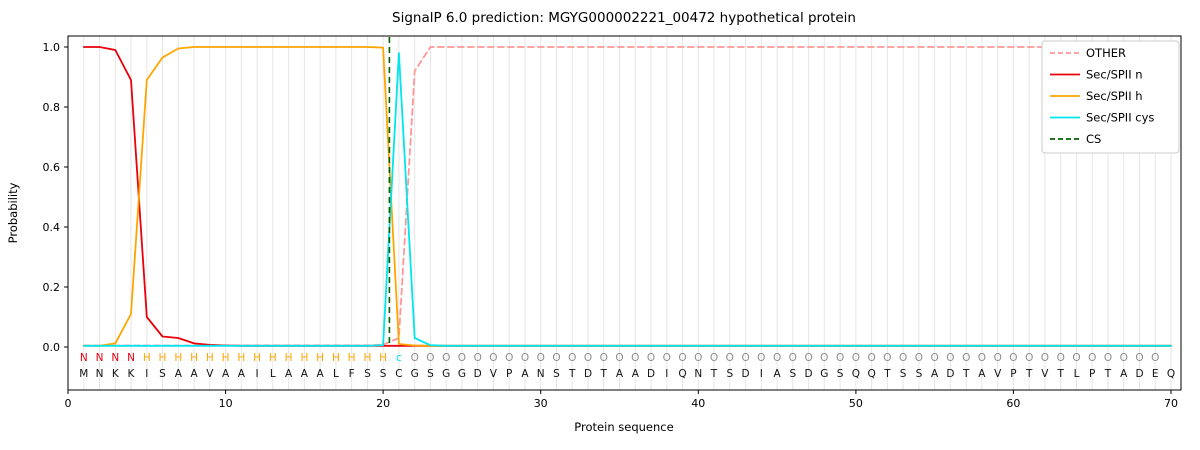 The height and width of the screenshot is (450, 1200). Describe the element at coordinates (52, 47) in the screenshot. I see `y-tick-label: 1.0` at that location.